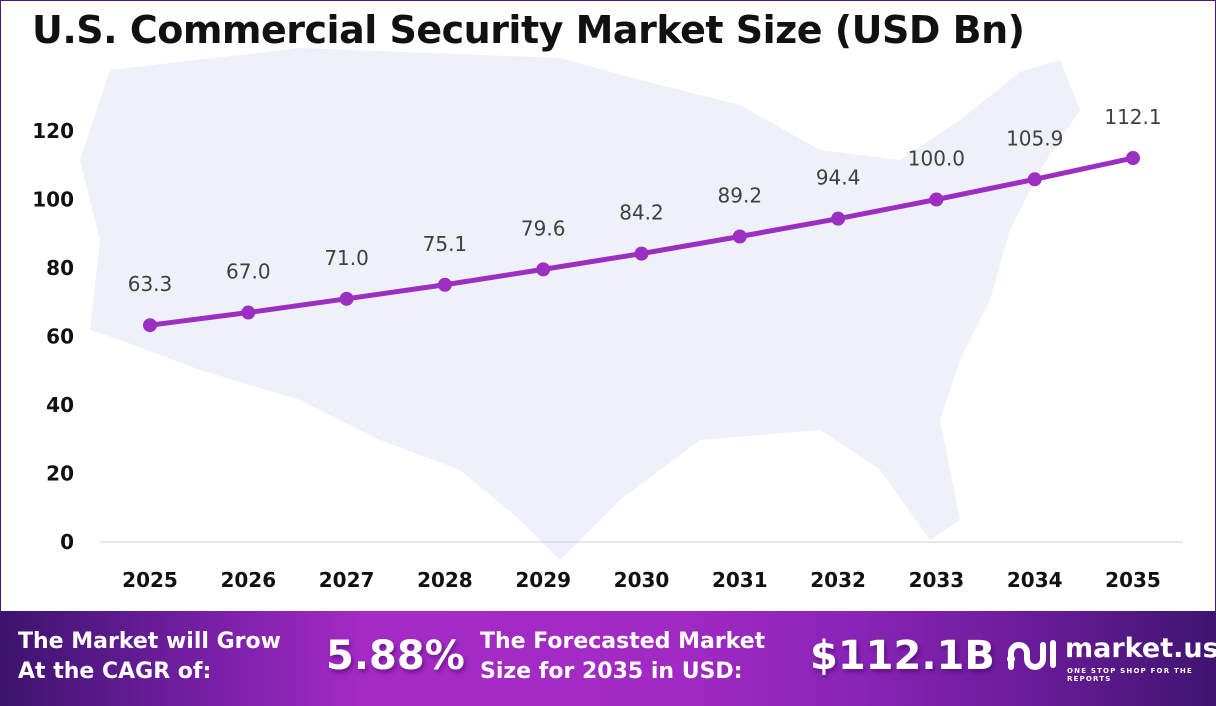  What do you see at coordinates (149, 657) in the screenshot?
I see `cagr-label: The Market will Grow At the CAGR of:` at bounding box center [149, 657].